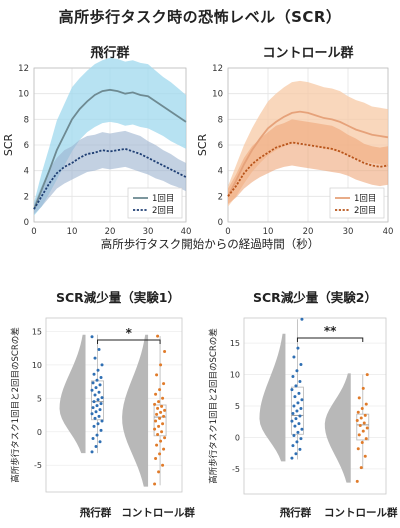 Image resolution: width=400 pixels, height=528 pixels. I want to click on x-tick-label: 20, so click(110, 232).